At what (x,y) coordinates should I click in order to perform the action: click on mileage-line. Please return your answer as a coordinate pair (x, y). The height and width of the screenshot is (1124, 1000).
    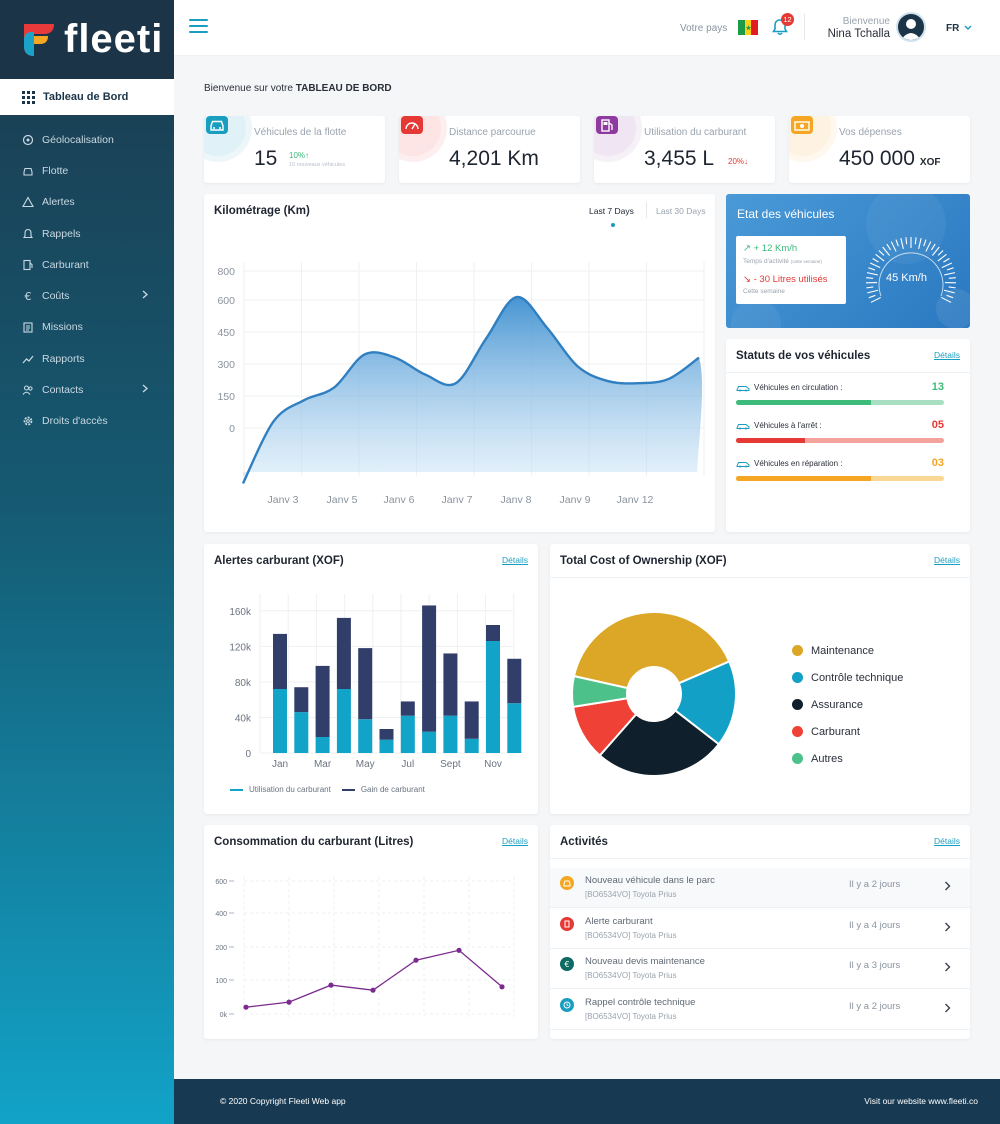
    Looking at the image, I should click on (470, 389).